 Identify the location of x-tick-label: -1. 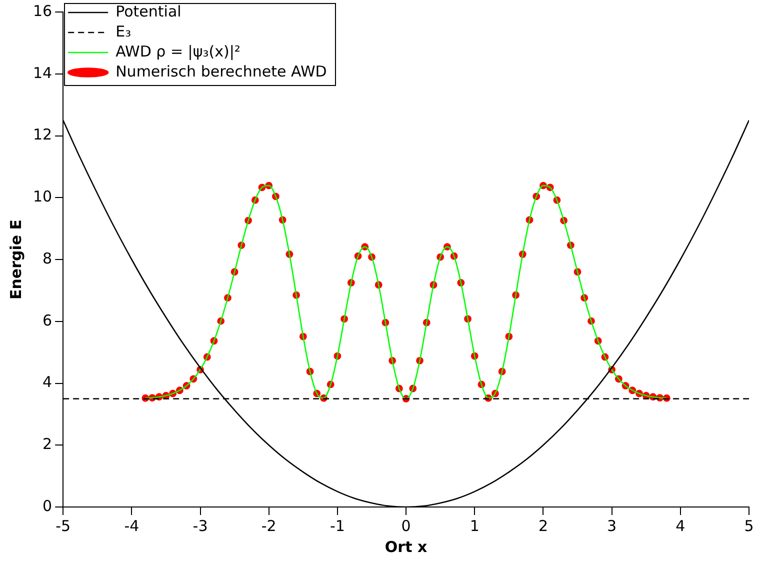
(337, 525).